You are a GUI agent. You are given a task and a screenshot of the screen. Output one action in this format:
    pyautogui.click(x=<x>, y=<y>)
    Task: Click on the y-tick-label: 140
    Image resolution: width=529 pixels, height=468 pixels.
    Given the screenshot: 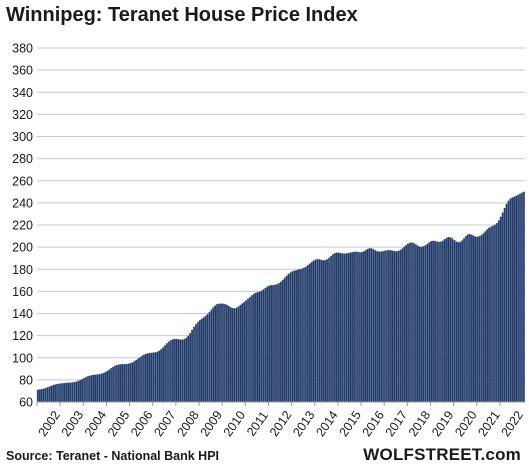 What is the action you would take?
    pyautogui.click(x=22, y=314)
    